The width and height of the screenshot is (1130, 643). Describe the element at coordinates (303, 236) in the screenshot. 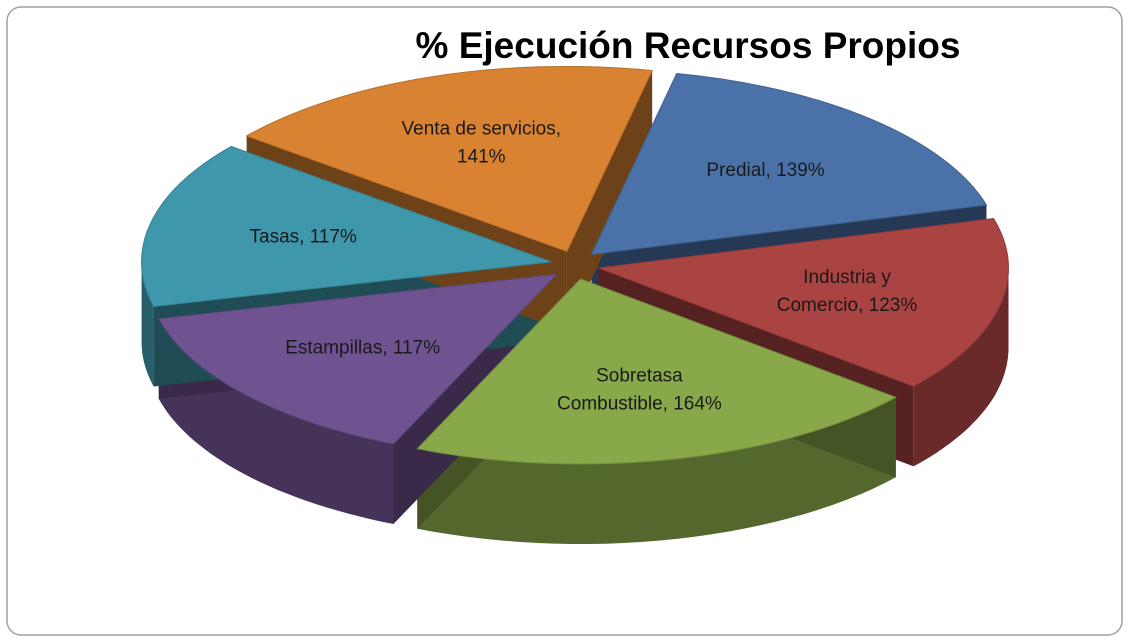

I see `data-label: Tasas, 117%` at that location.